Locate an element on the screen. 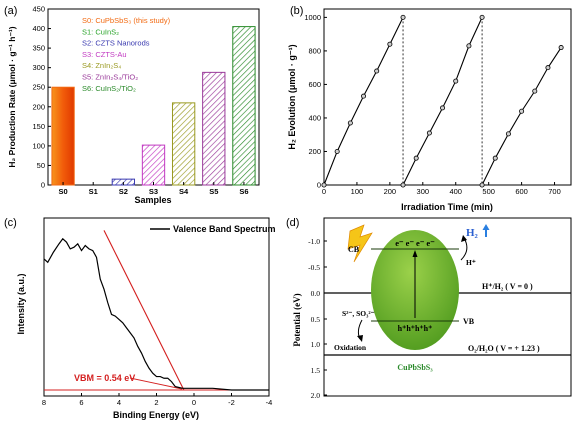 The image size is (581, 427). oxidation-arrowhead is located at coordinates (360, 338).